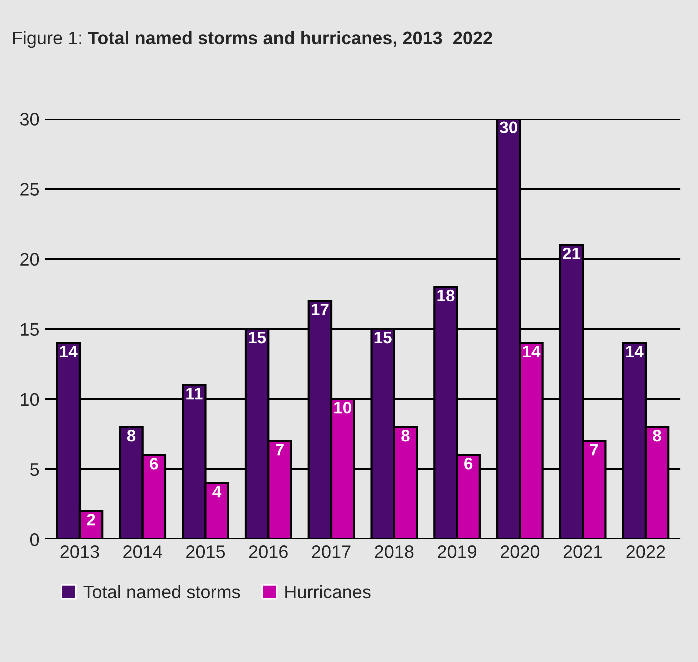 This screenshot has width=698, height=662. I want to click on data-label: 10, so click(343, 408).